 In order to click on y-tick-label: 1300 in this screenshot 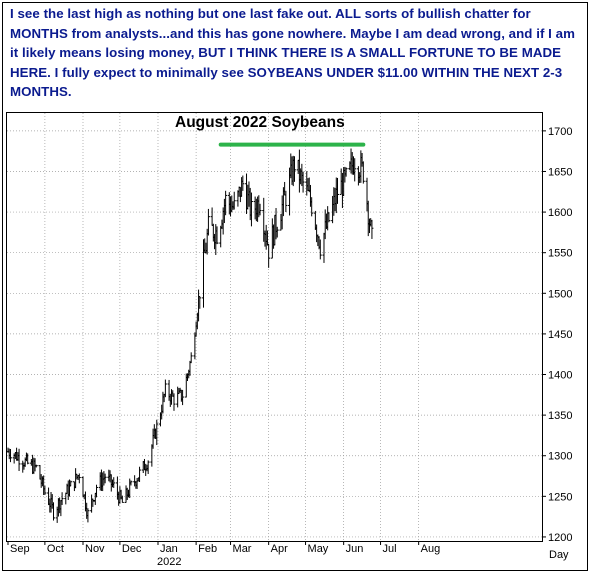, I will do `click(560, 457)`.